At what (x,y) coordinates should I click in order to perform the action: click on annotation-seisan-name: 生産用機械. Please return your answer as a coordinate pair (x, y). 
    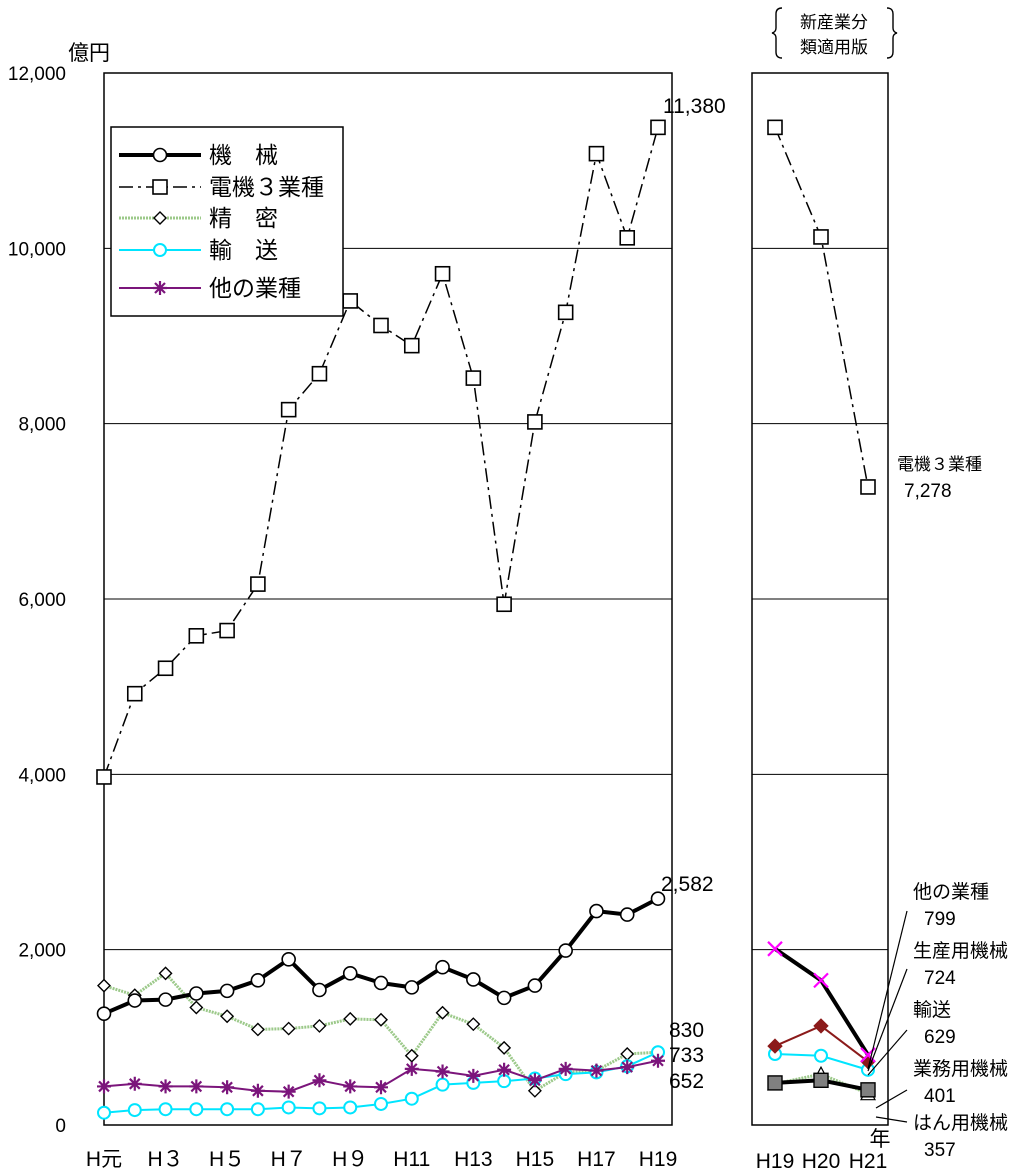
    Looking at the image, I should click on (960, 951).